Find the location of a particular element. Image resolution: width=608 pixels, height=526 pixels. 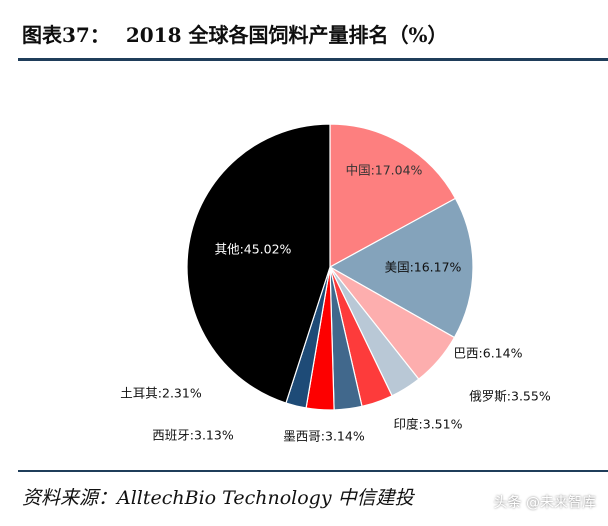

slice-label-0: 中国:17.04% is located at coordinates (384, 170).